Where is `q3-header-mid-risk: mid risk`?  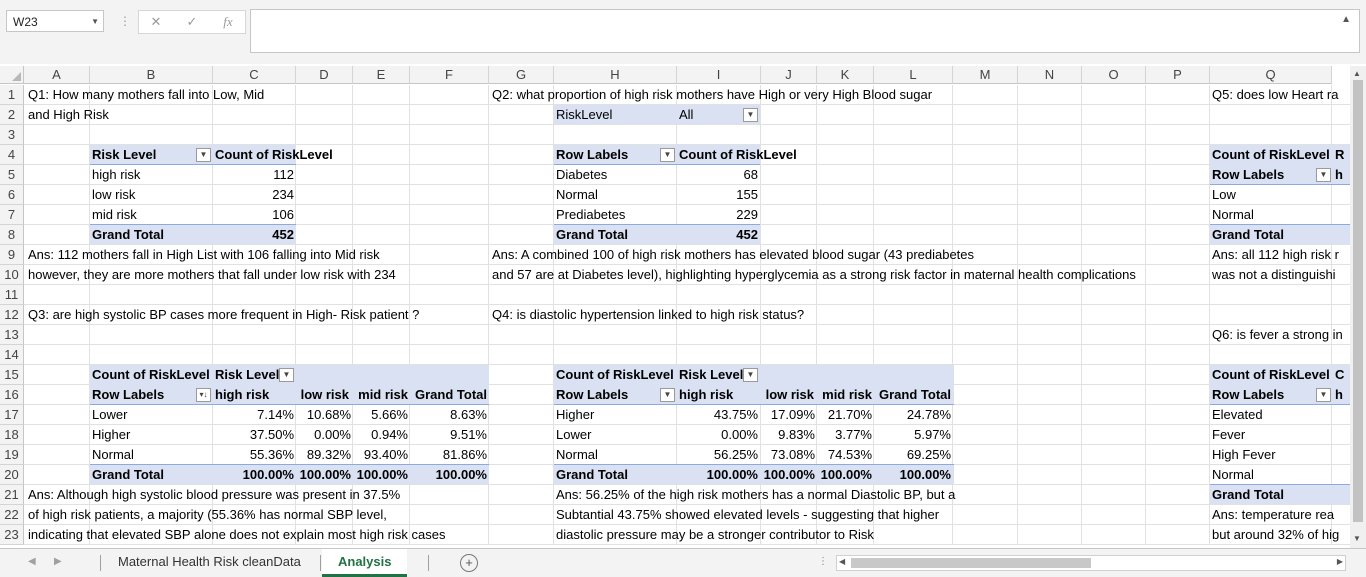
q3-header-mid-risk: mid risk is located at coordinates (383, 394).